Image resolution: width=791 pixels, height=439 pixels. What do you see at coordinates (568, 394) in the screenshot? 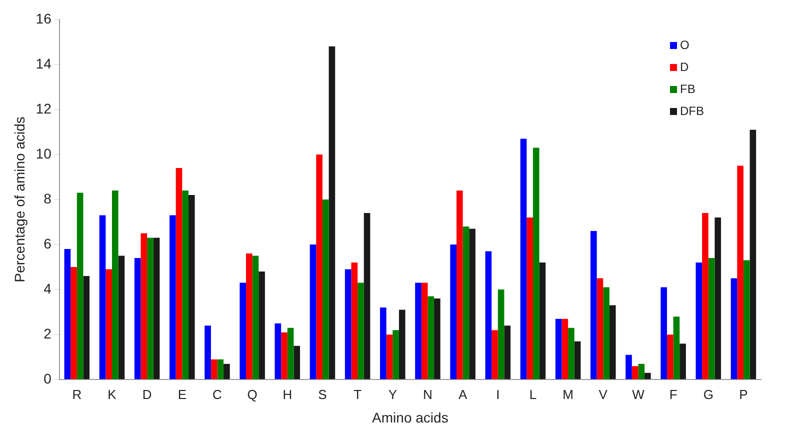
I see `x-tick-label: M` at bounding box center [568, 394].